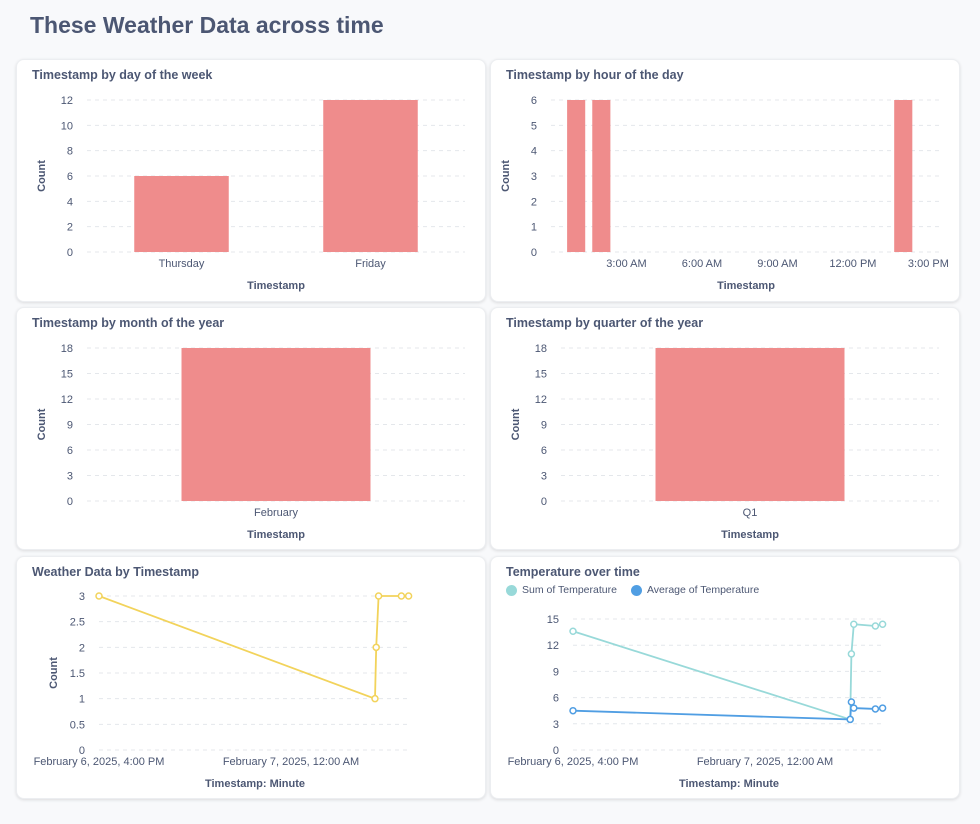 Image resolution: width=980 pixels, height=824 pixels. Describe the element at coordinates (561, 590) in the screenshot. I see `legend-item-sum: Sum of Temperature` at that location.